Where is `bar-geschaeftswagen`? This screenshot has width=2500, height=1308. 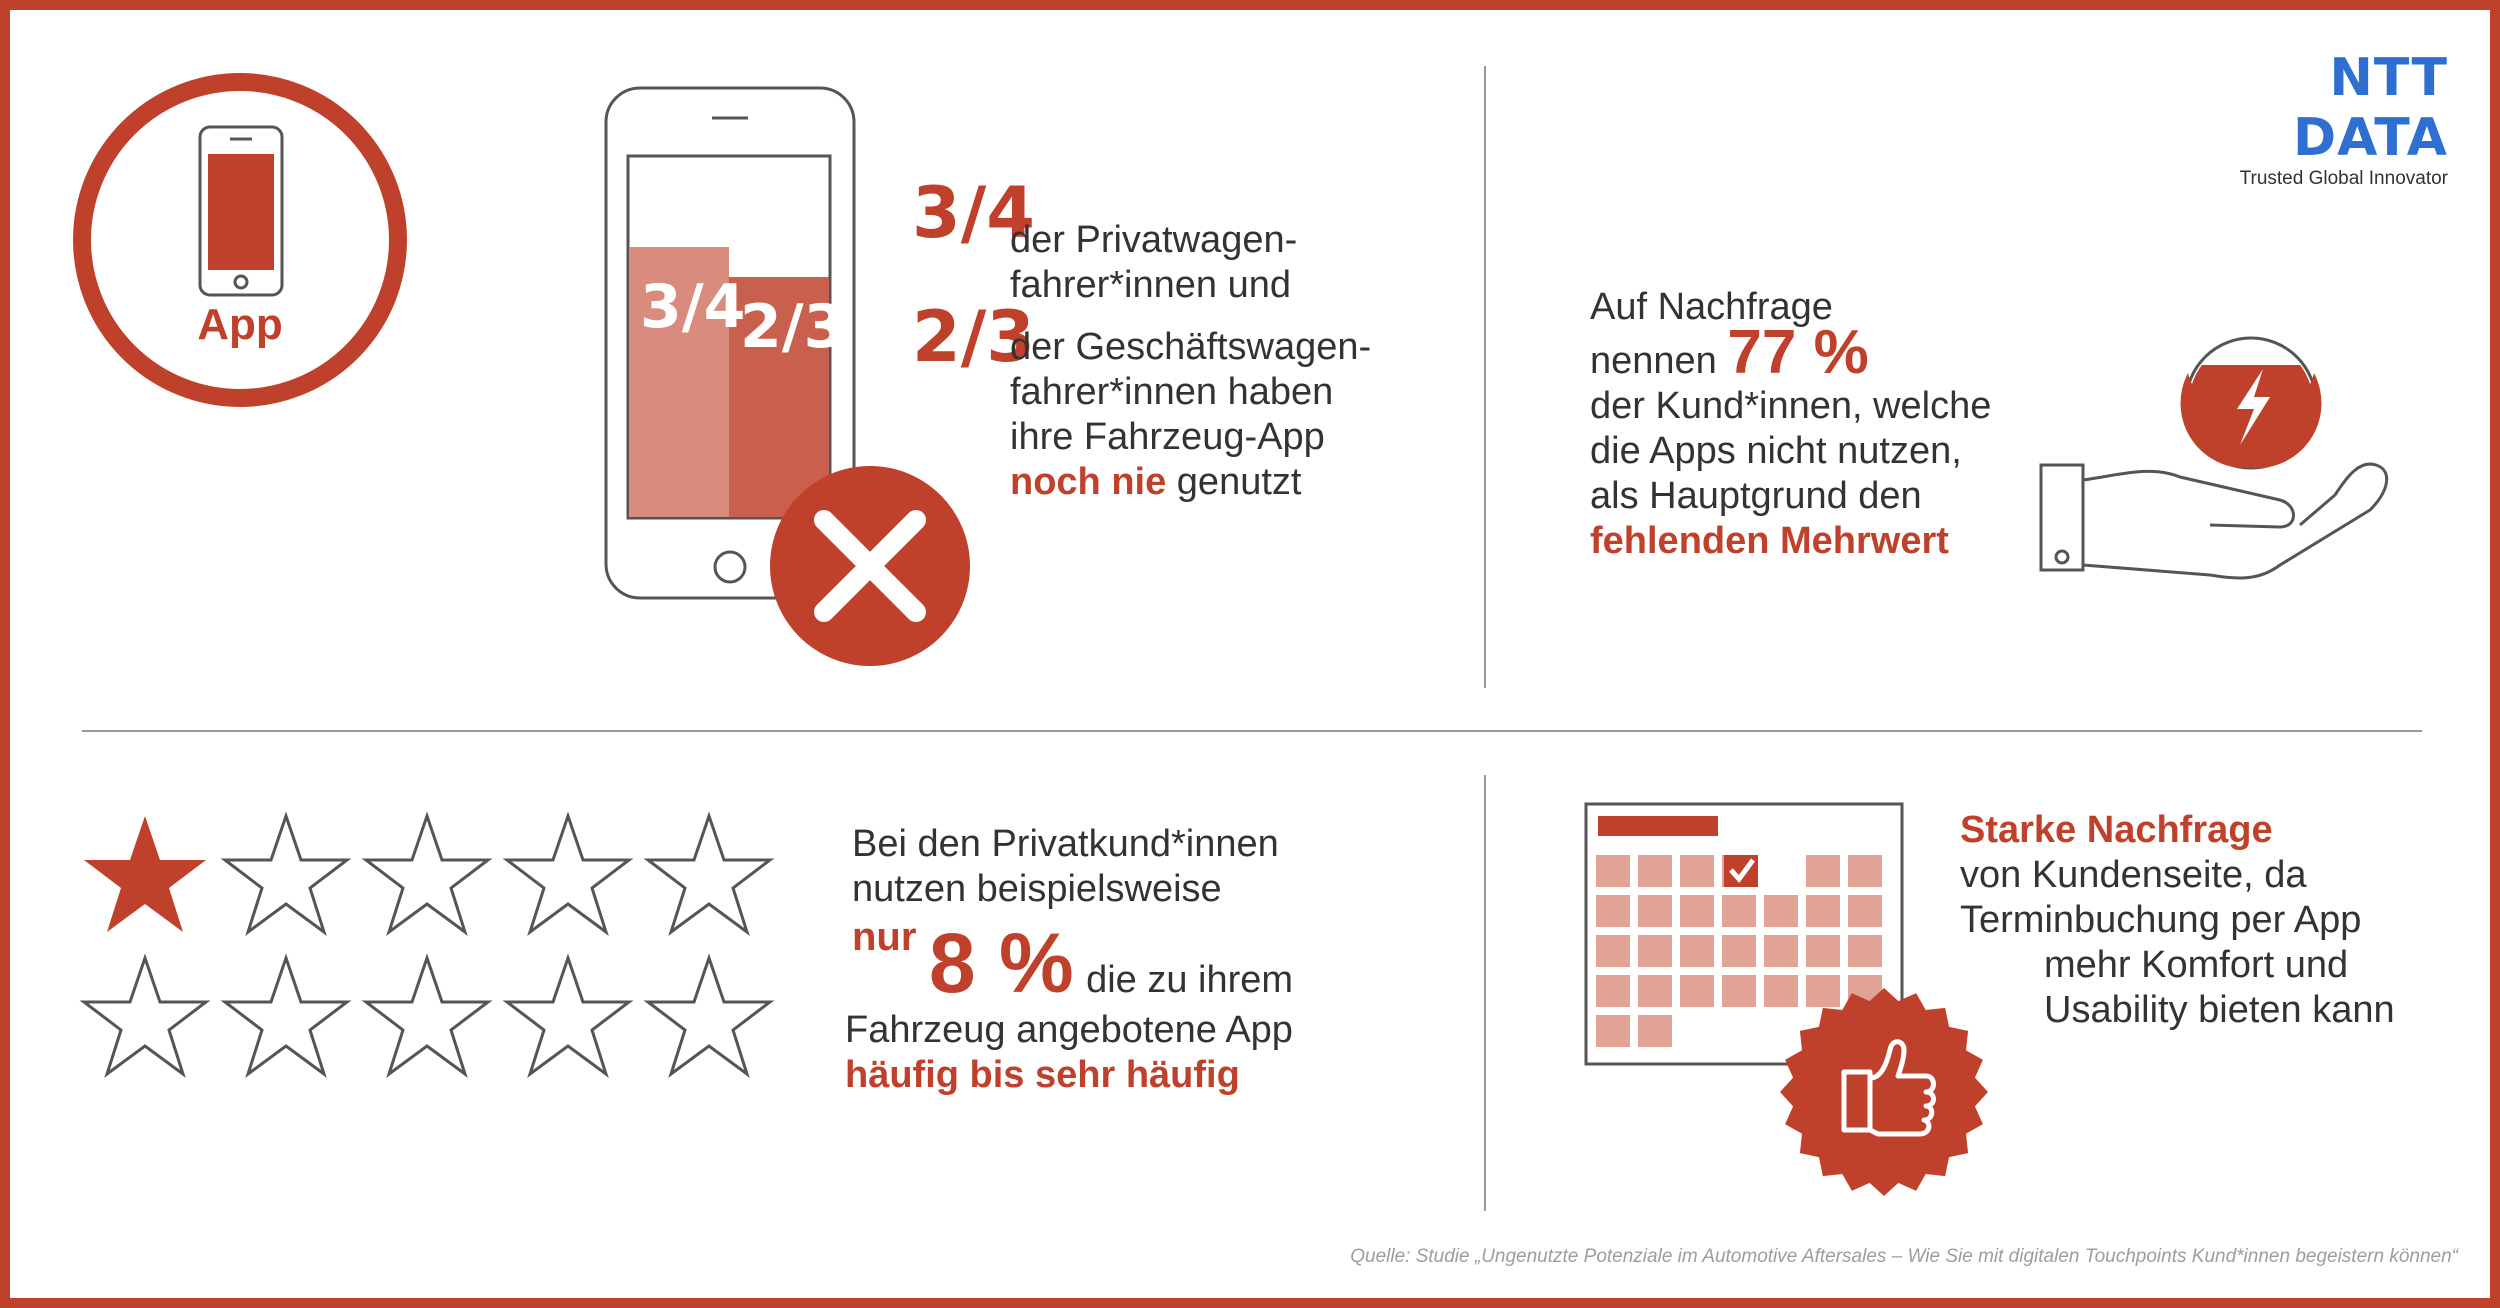
bar-geschaeftswagen is located at coordinates (779, 396).